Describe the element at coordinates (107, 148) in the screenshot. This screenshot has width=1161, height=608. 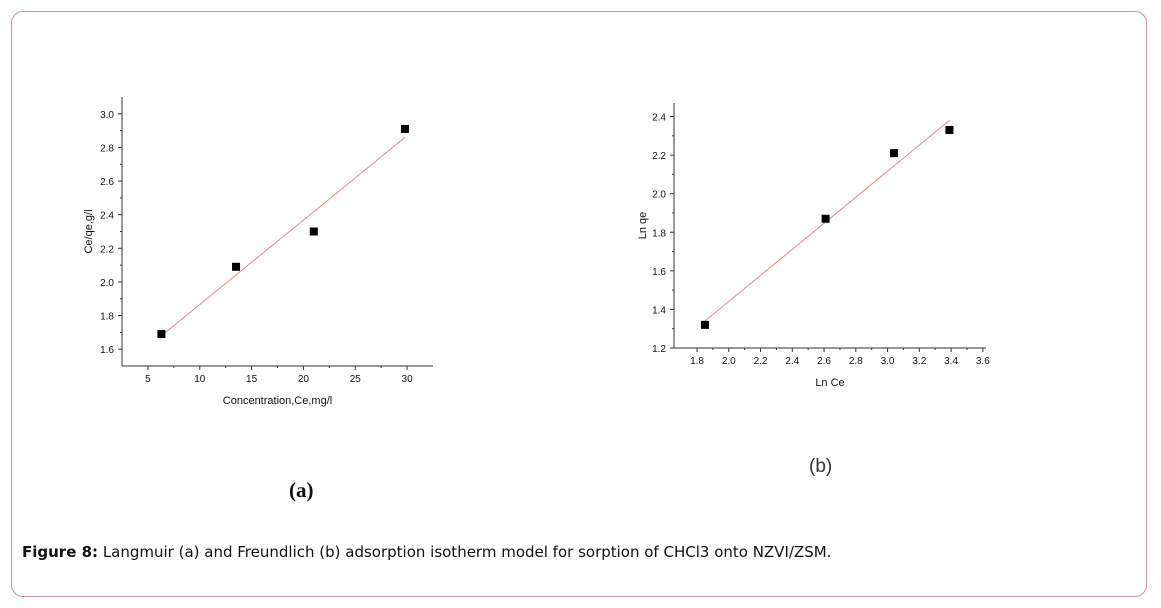
I see `chart-a-y-tick-label: 2.8` at that location.